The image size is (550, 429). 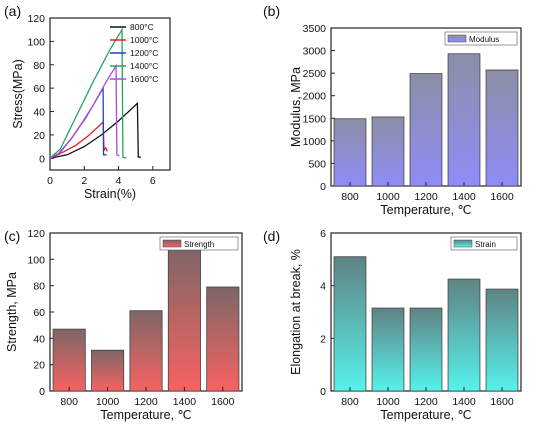 What do you see at coordinates (315, 97) in the screenshot?
I see `y-tick-label: 2000` at bounding box center [315, 97].